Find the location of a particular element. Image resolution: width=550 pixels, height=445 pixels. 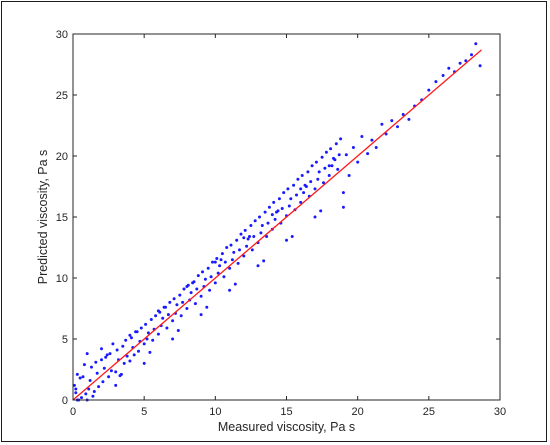

y-tick-label: 0 is located at coordinates (65, 401).